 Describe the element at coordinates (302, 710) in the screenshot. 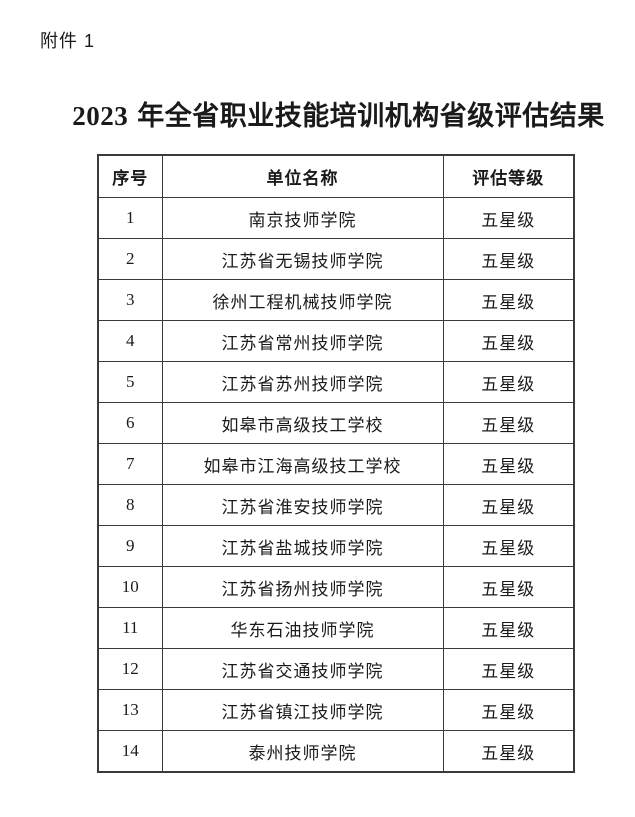

I see `unit-name-cell: 江苏省镇江技师学院` at that location.